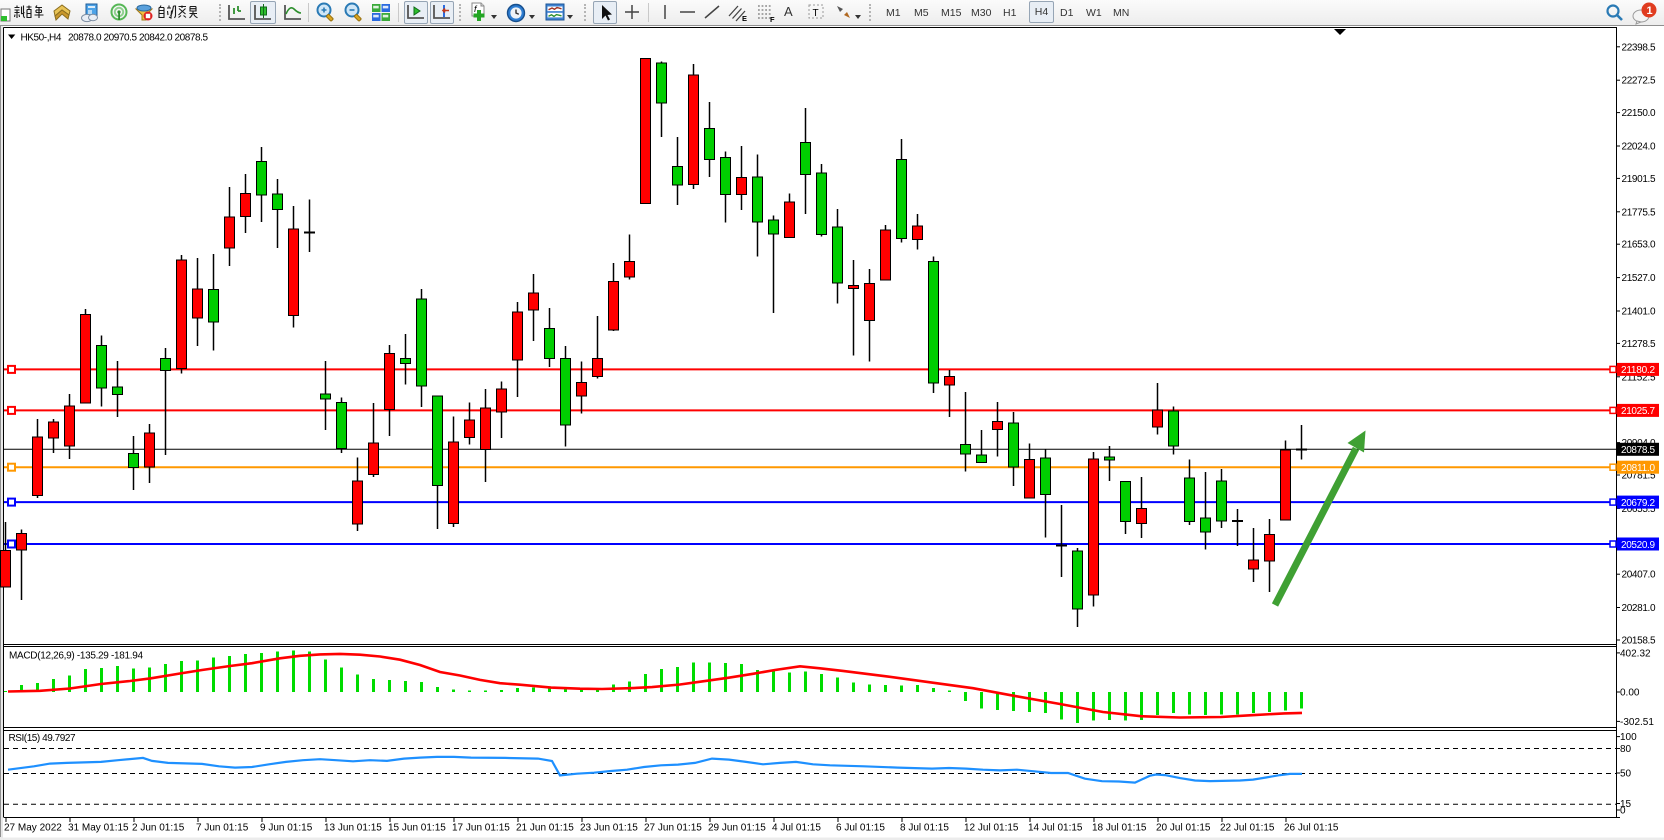 The width and height of the screenshot is (1664, 840). I want to click on svg-text: 1, so click(1650, 11).